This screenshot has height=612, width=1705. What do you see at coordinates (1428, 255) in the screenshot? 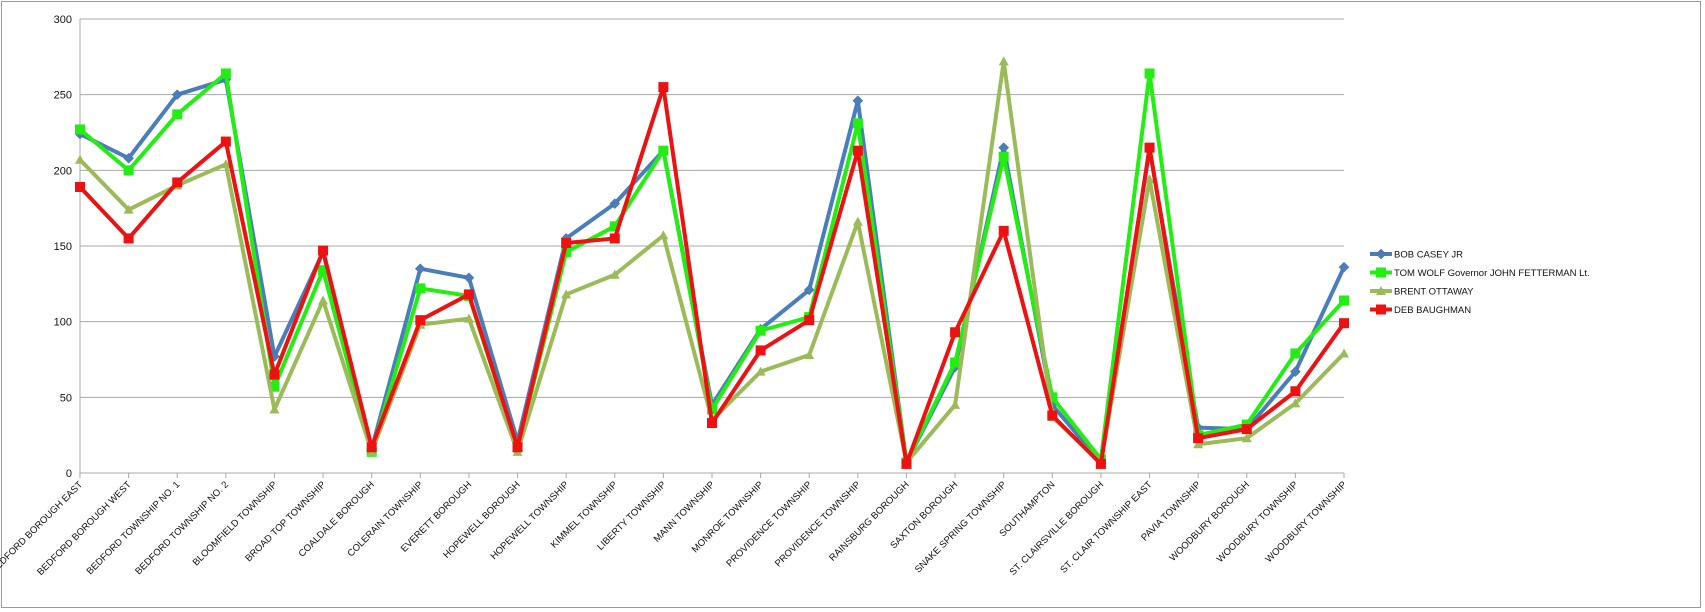
I see `legend-label: BOB CASEY JR` at bounding box center [1428, 255].